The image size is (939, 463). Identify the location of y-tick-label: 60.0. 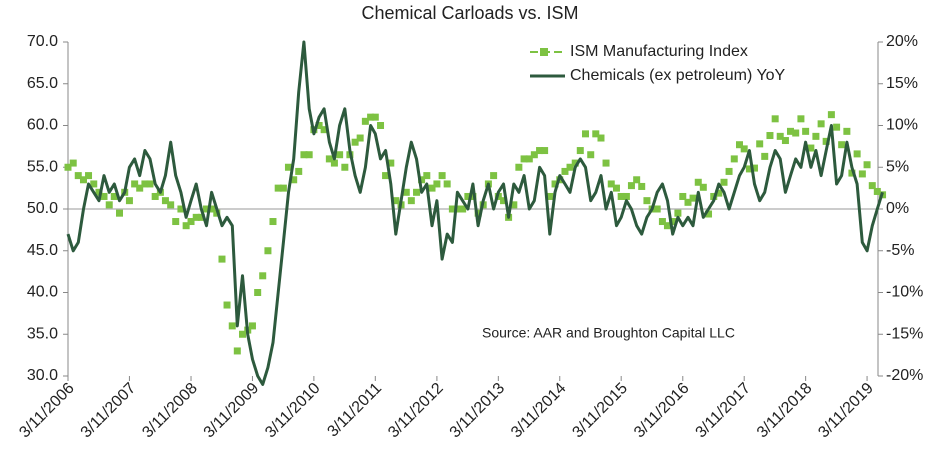
(42, 125).